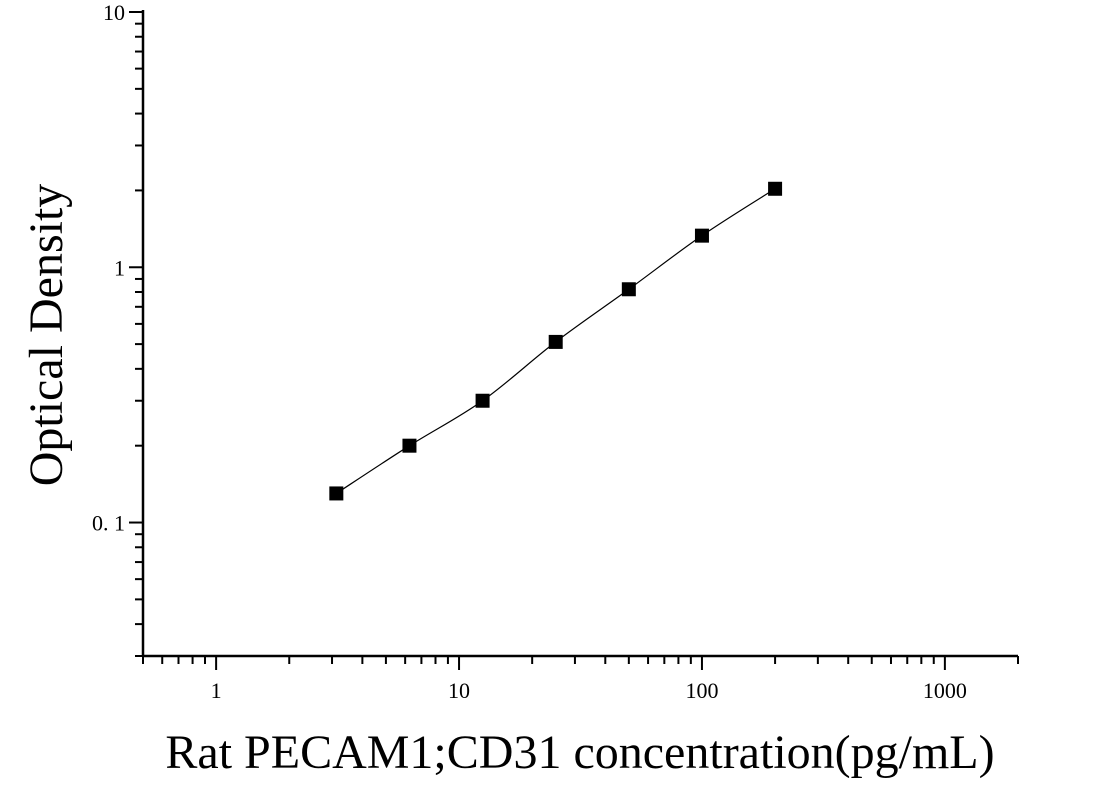 The image size is (1100, 789). I want to click on y-tick-label: 0. 1, so click(108, 523).